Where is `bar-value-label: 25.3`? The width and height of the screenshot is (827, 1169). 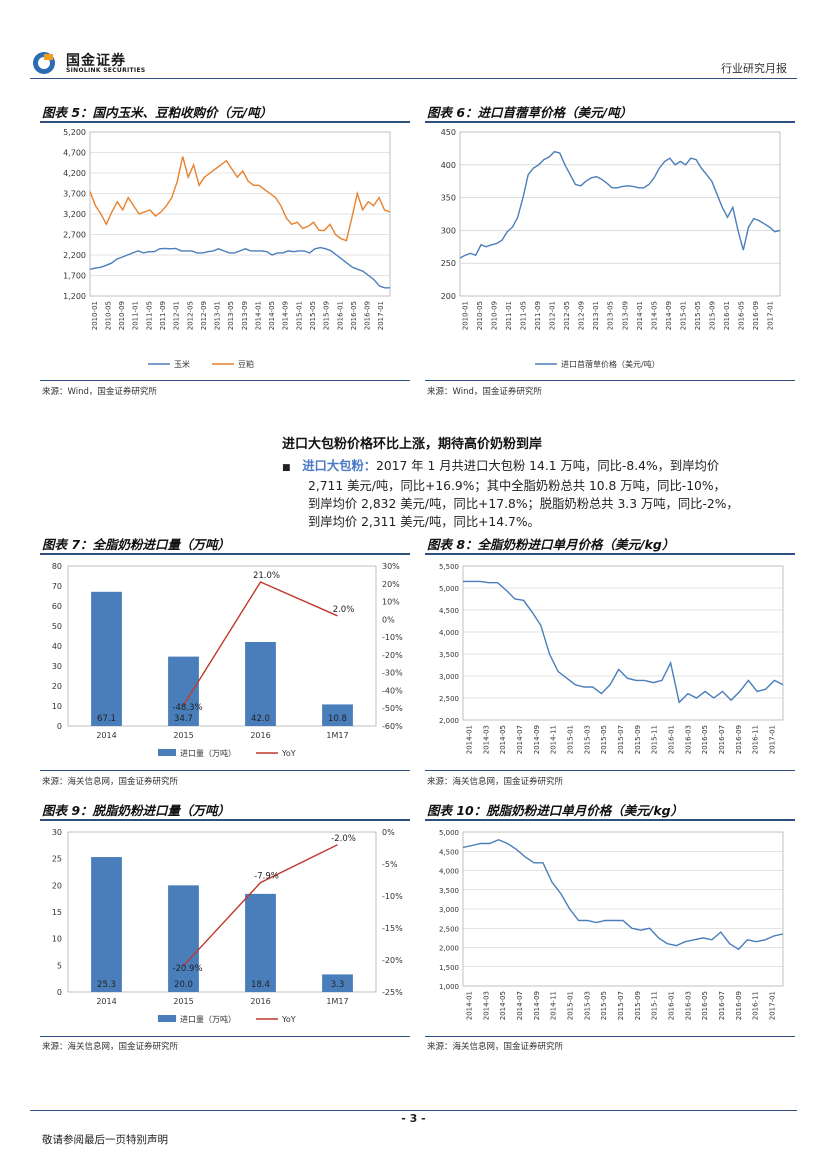
bar-value-label: 25.3 is located at coordinates (106, 985).